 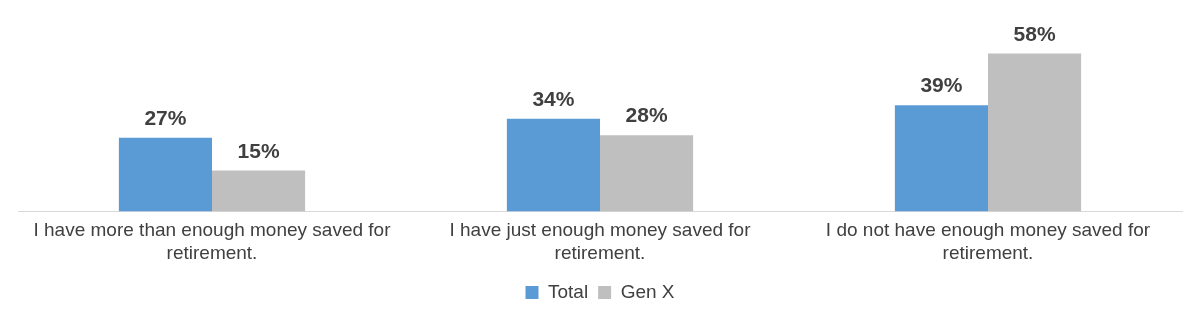 I want to click on x-tick-label: I do not have enough money saved for retirement., so click(x=988, y=241).